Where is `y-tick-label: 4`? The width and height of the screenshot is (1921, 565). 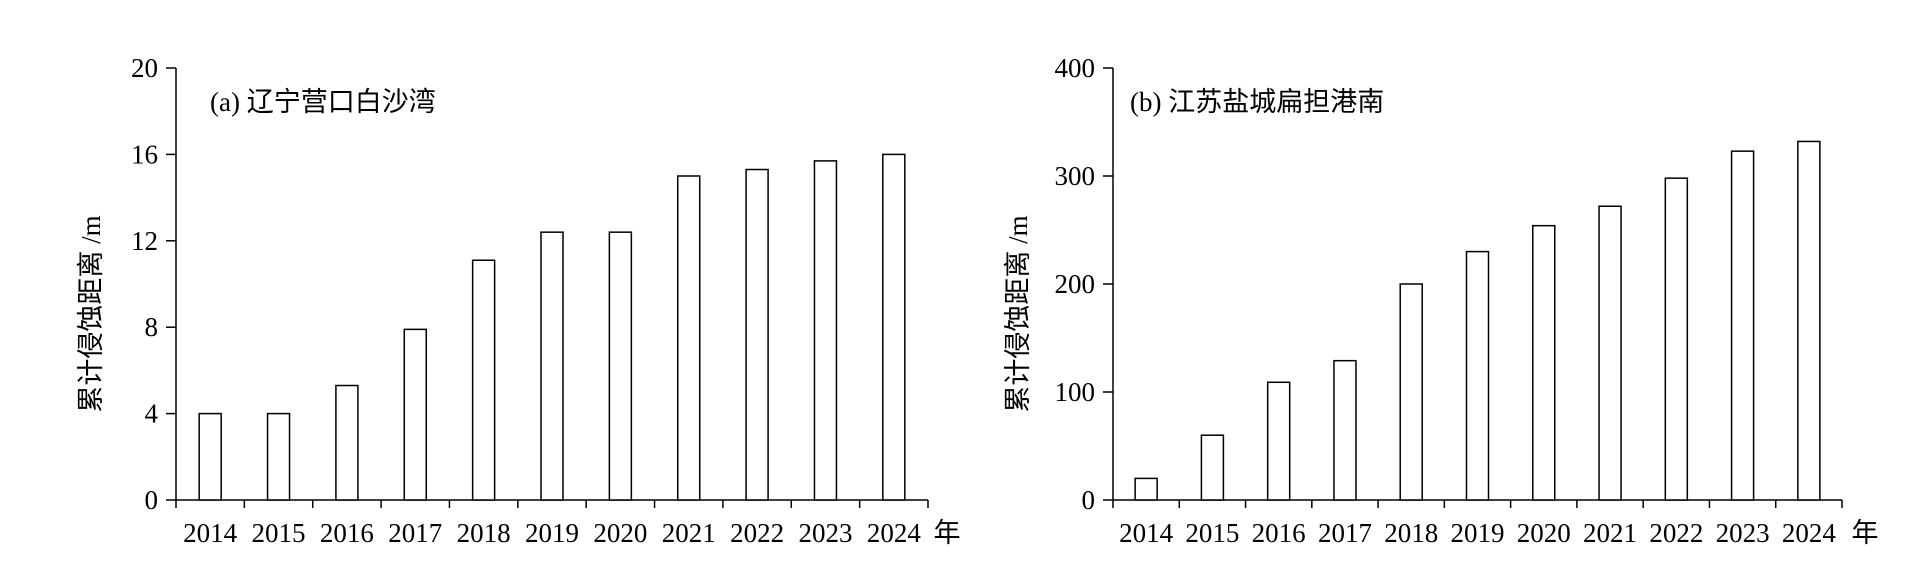
y-tick-label: 4 is located at coordinates (152, 414).